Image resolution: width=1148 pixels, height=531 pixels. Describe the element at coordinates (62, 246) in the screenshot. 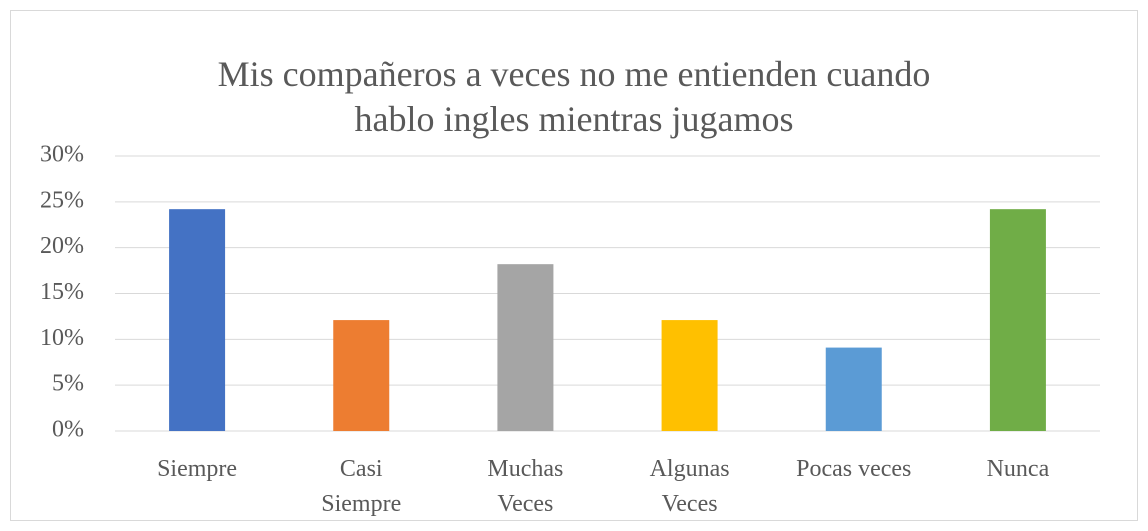

I see `y-tick-label: 20%` at that location.